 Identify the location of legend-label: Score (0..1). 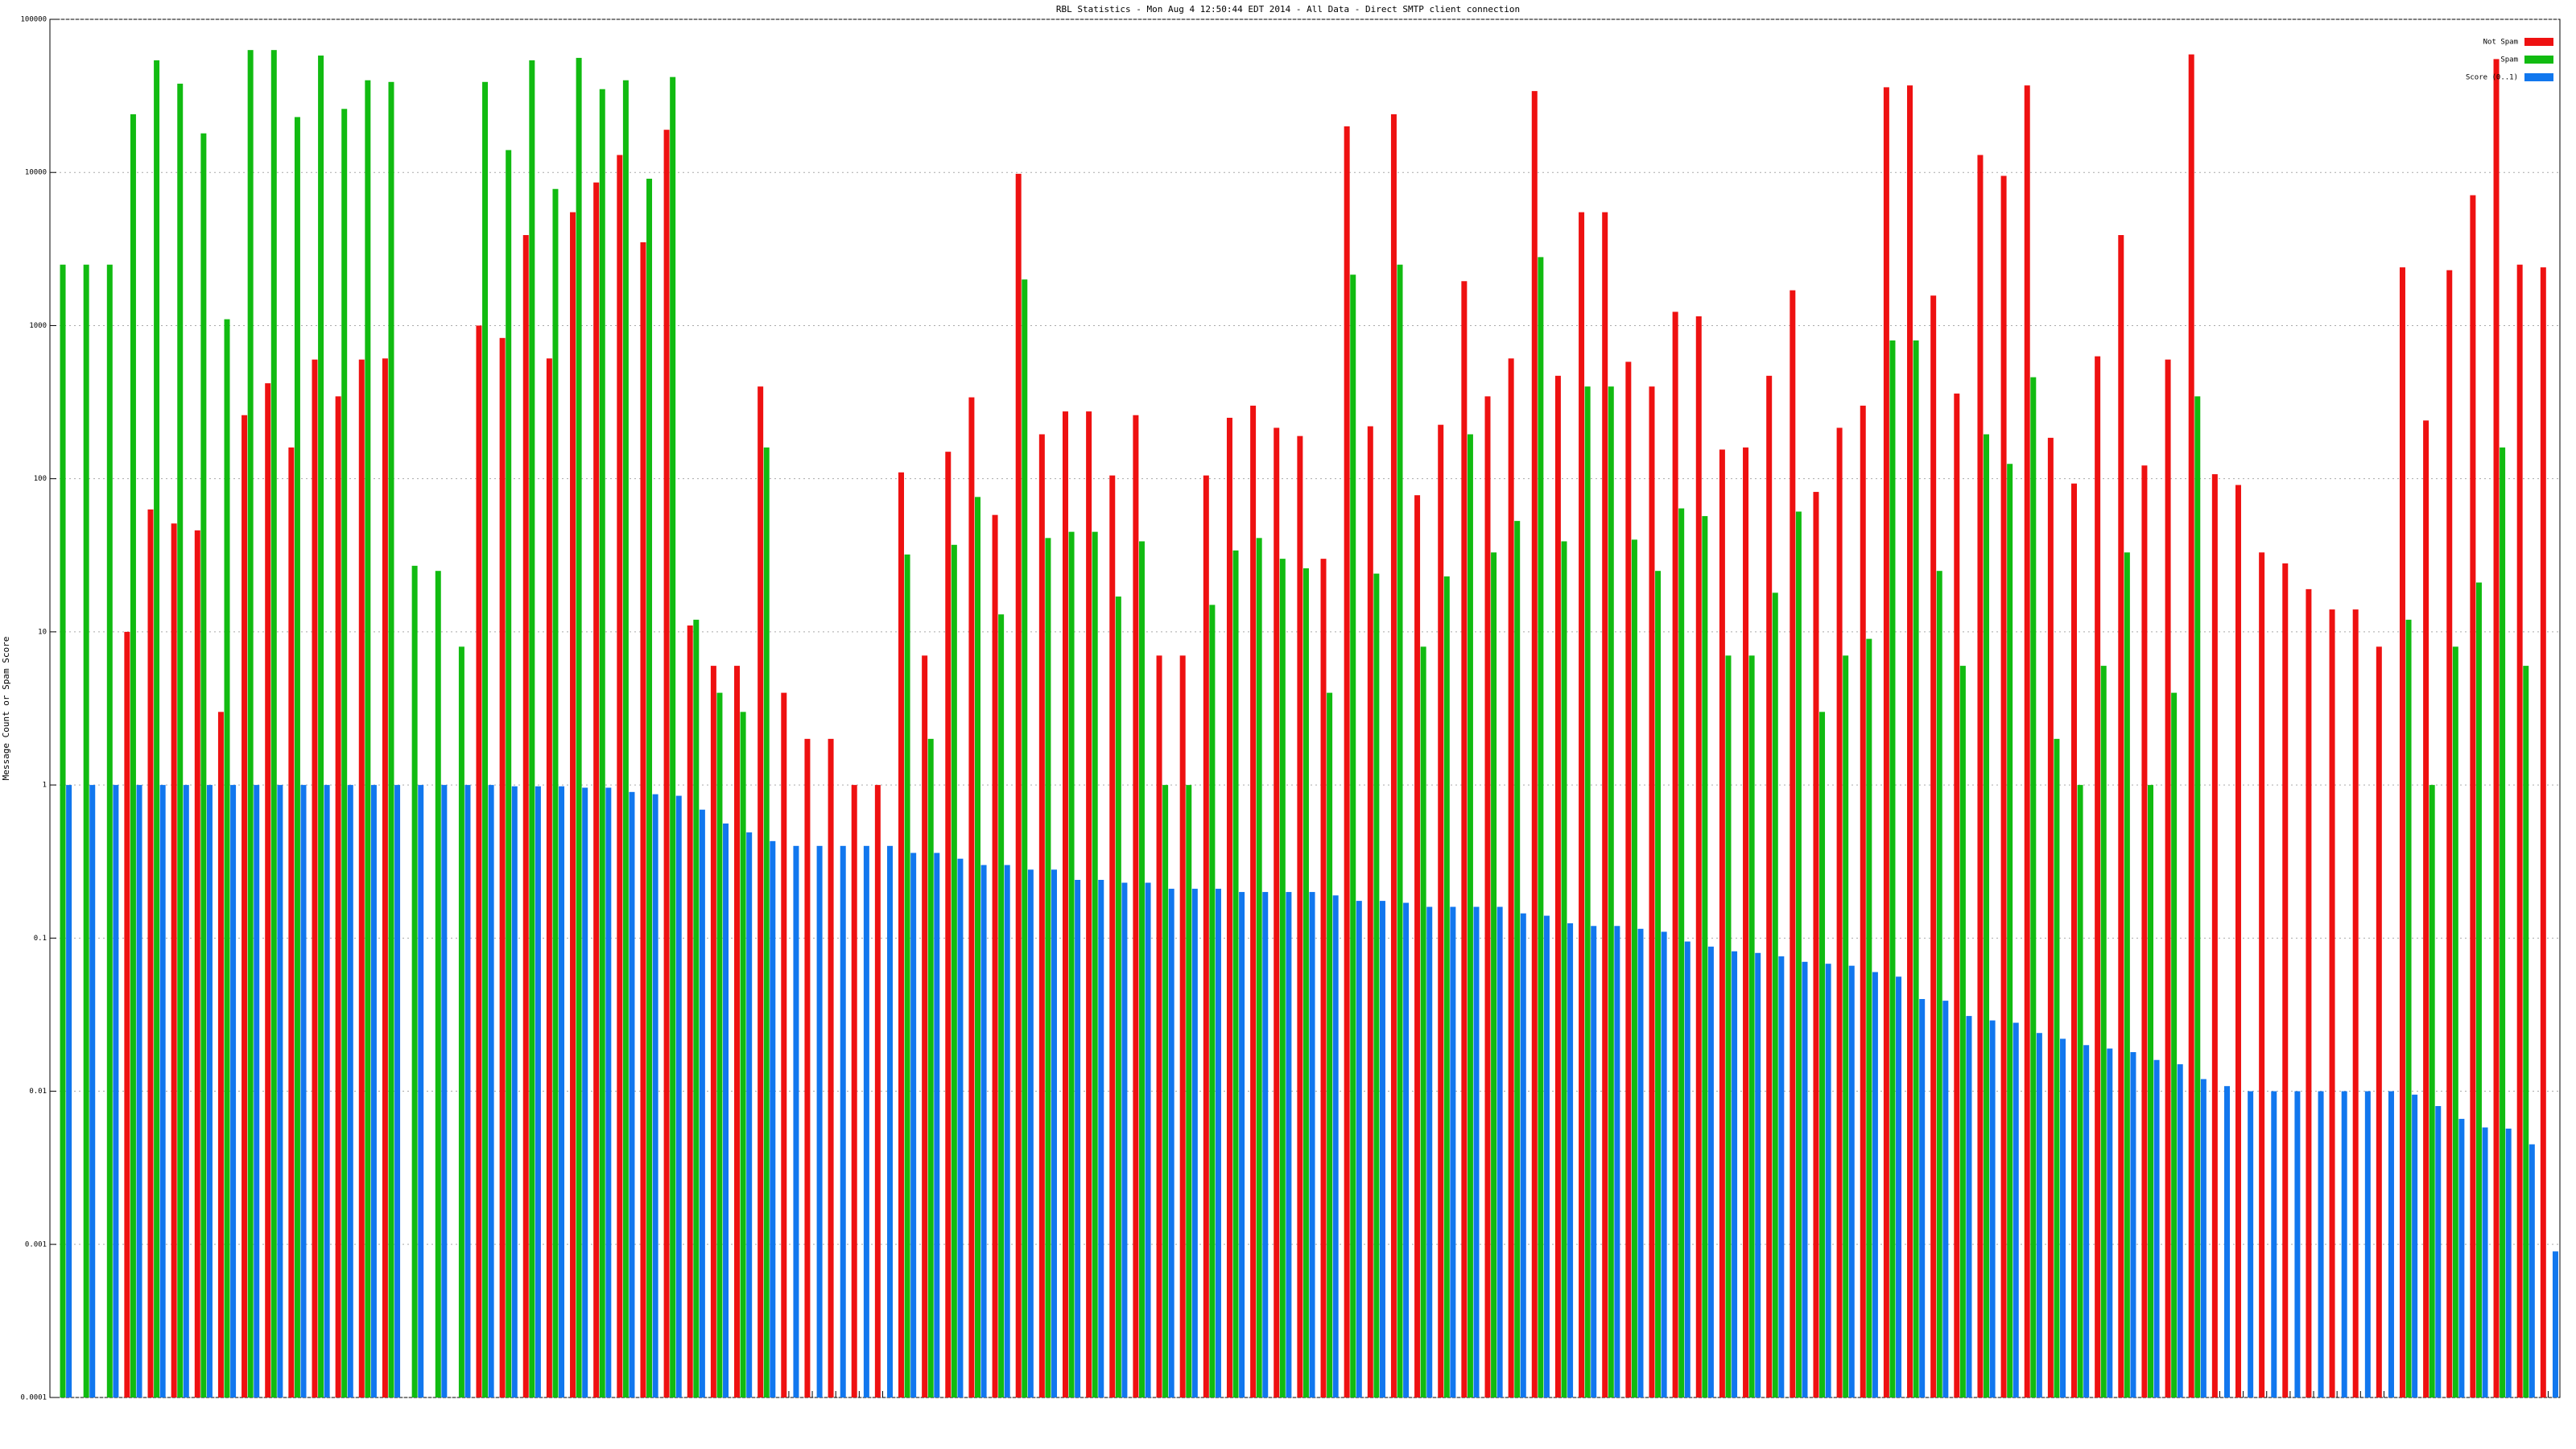
(2492, 78).